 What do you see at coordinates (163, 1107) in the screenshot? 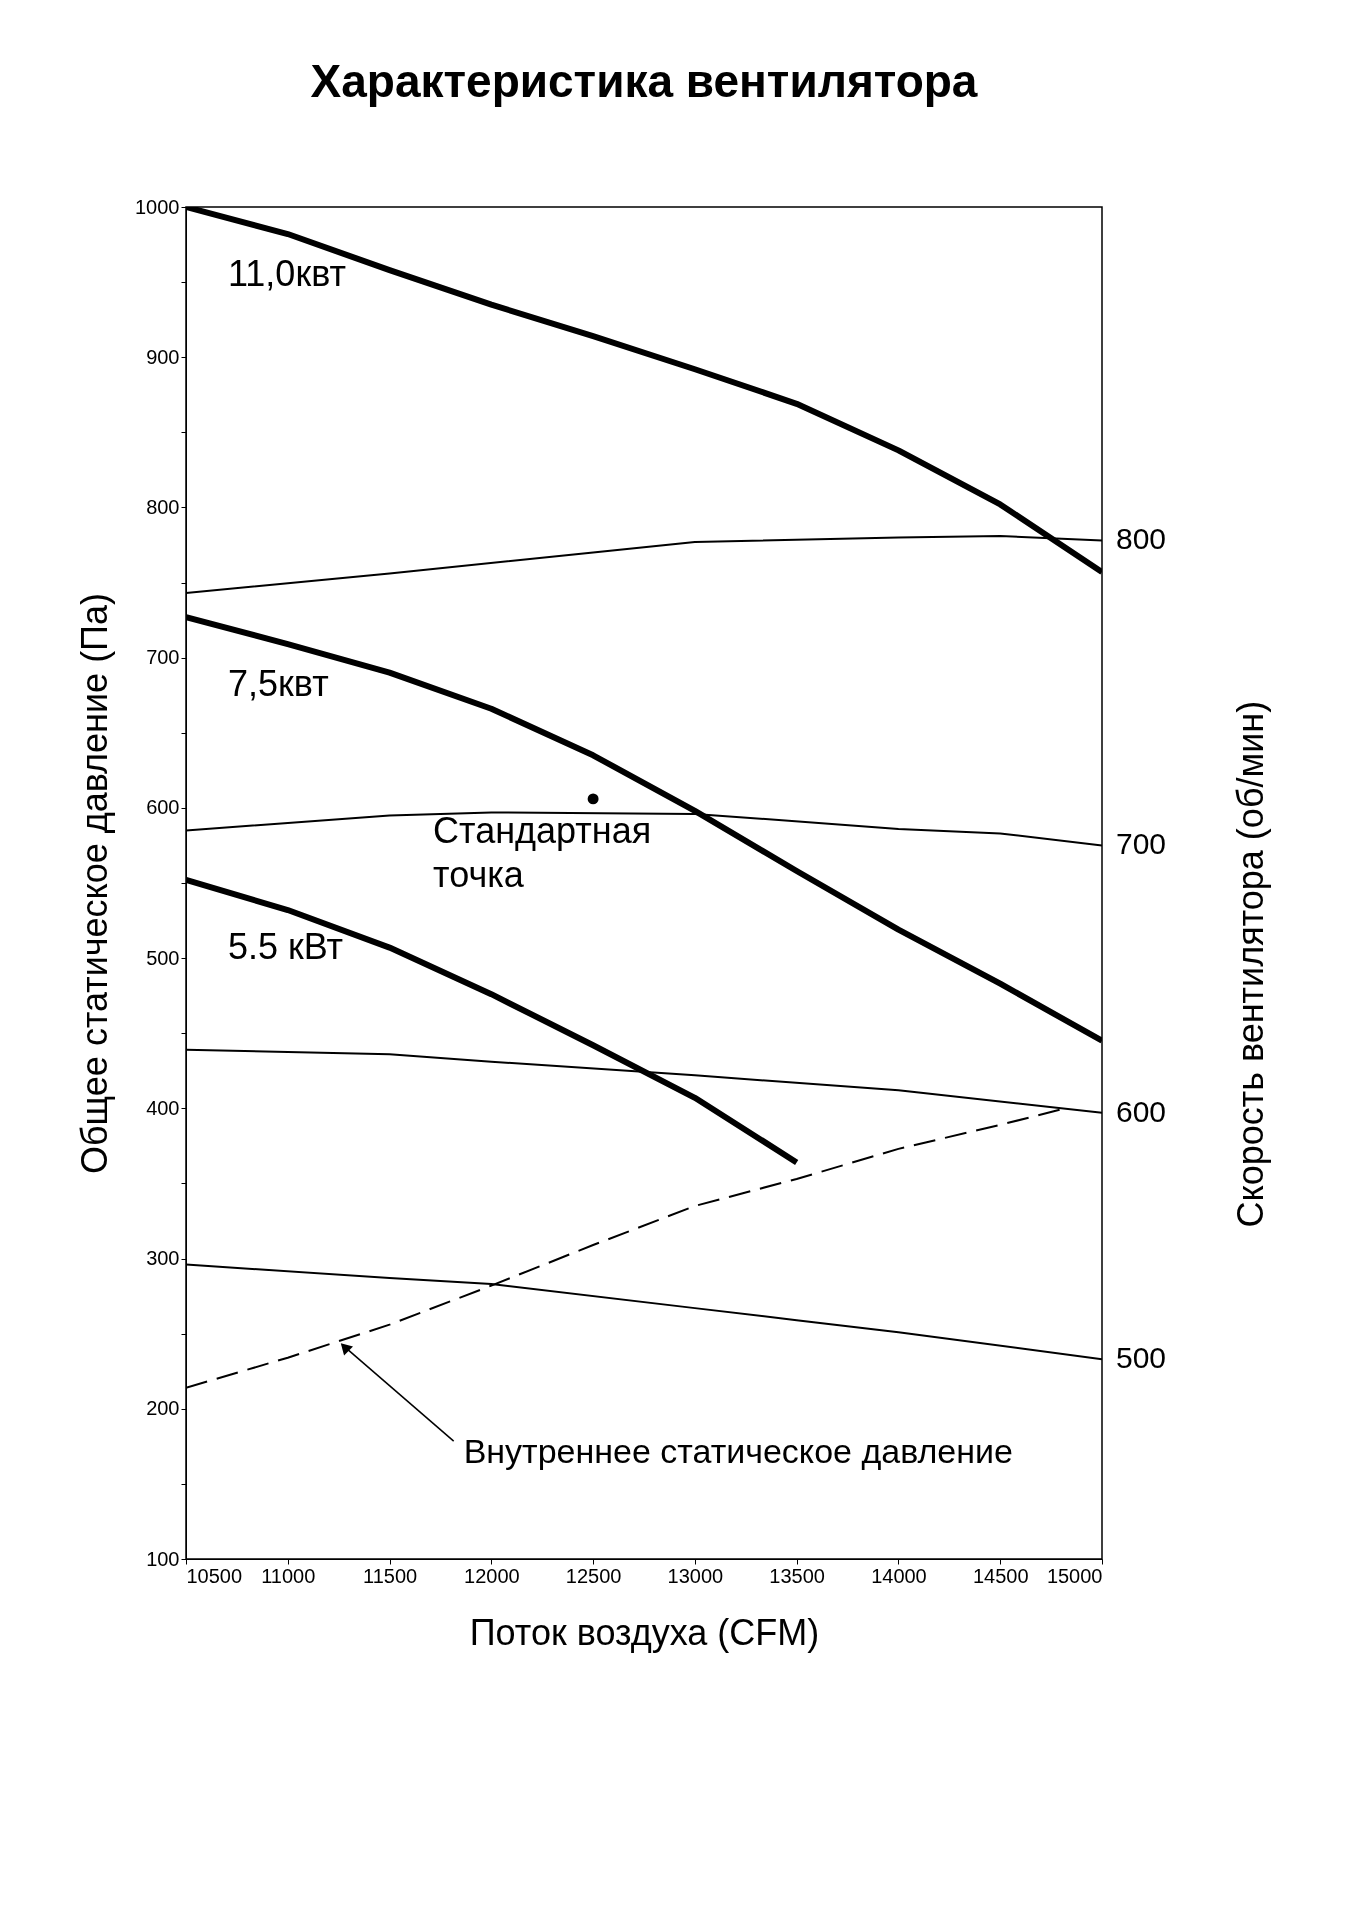
I see `y-tick-label: 400` at bounding box center [163, 1107].